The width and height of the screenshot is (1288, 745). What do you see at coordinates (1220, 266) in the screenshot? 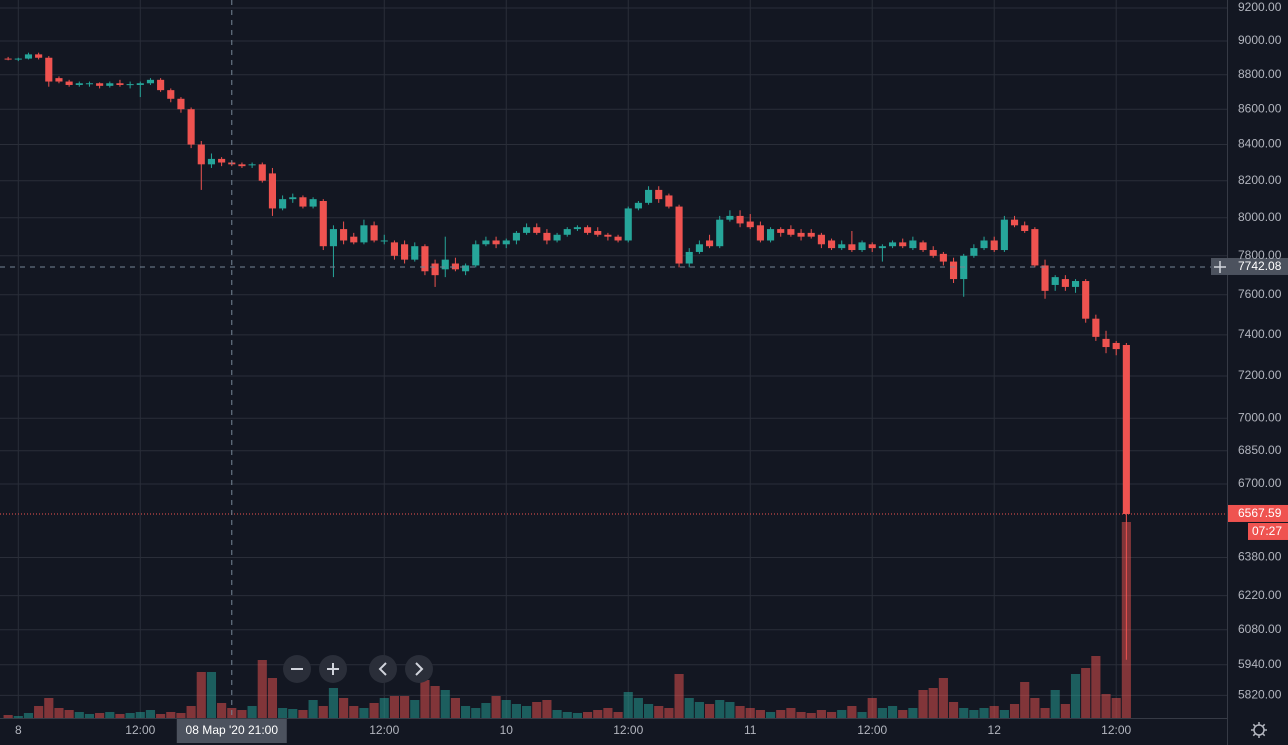
I see `crosshair-add-icon` at bounding box center [1220, 266].